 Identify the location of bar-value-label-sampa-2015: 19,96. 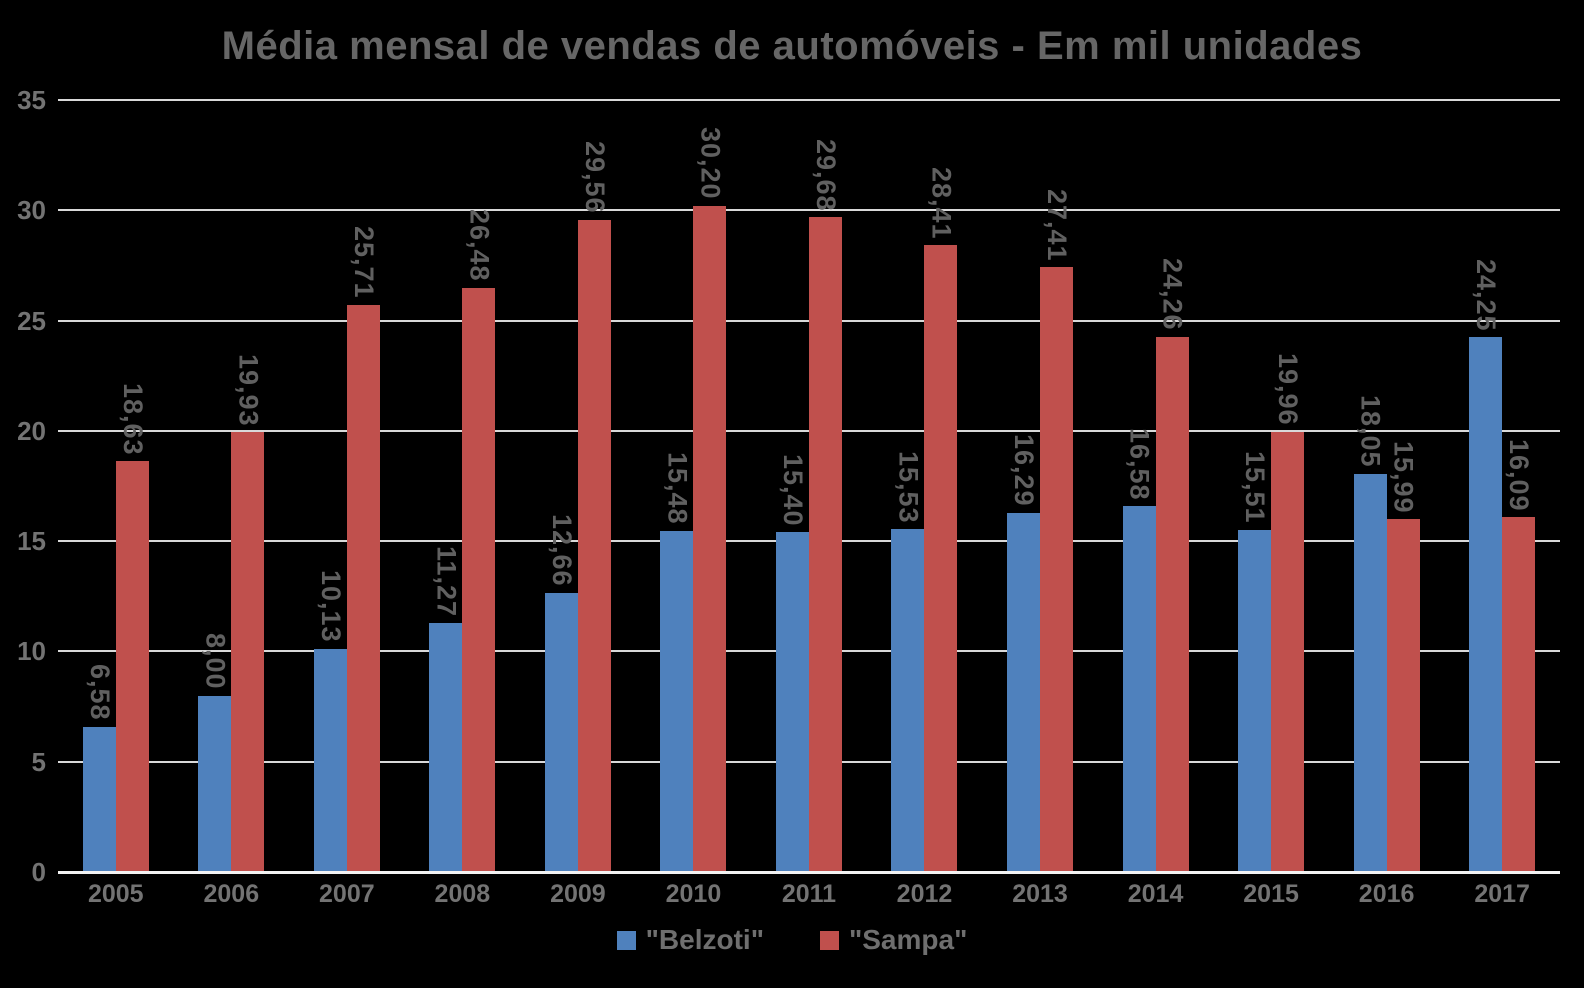
(1288, 389).